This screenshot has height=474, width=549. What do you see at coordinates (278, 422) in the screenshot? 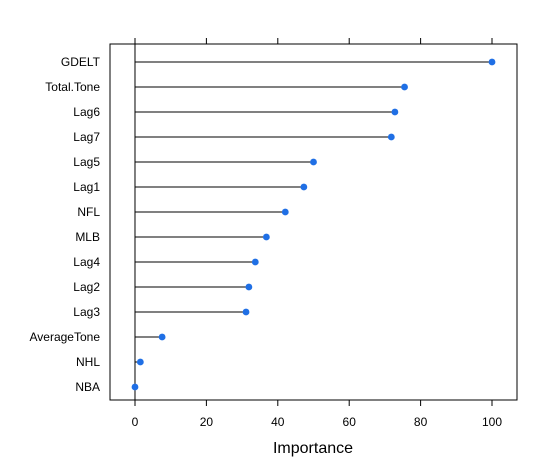
I see `x-tick-label: 40` at bounding box center [278, 422].